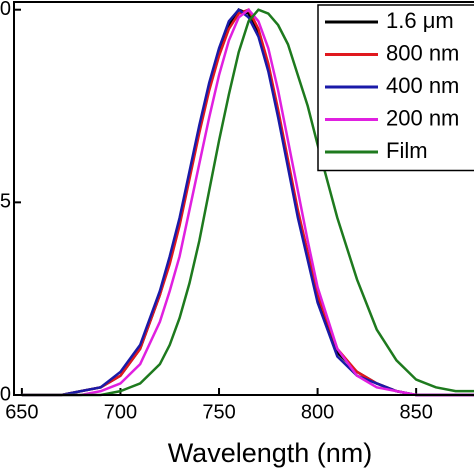 The width and height of the screenshot is (474, 474). Describe the element at coordinates (422, 85) in the screenshot. I see `legend-label: 400 nm` at that location.